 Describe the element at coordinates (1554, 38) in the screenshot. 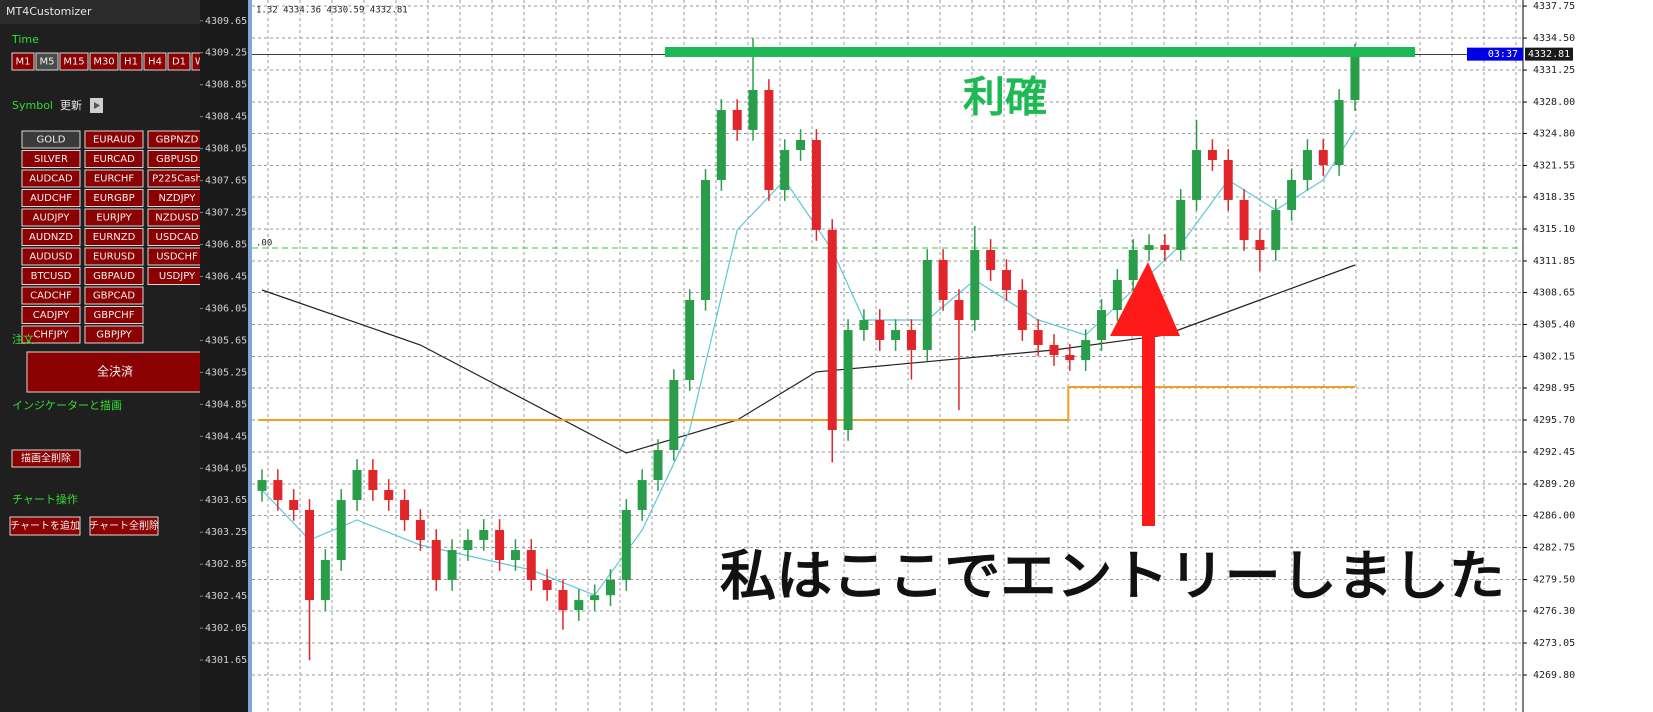

I see `y-tick-label: 4334.50` at that location.